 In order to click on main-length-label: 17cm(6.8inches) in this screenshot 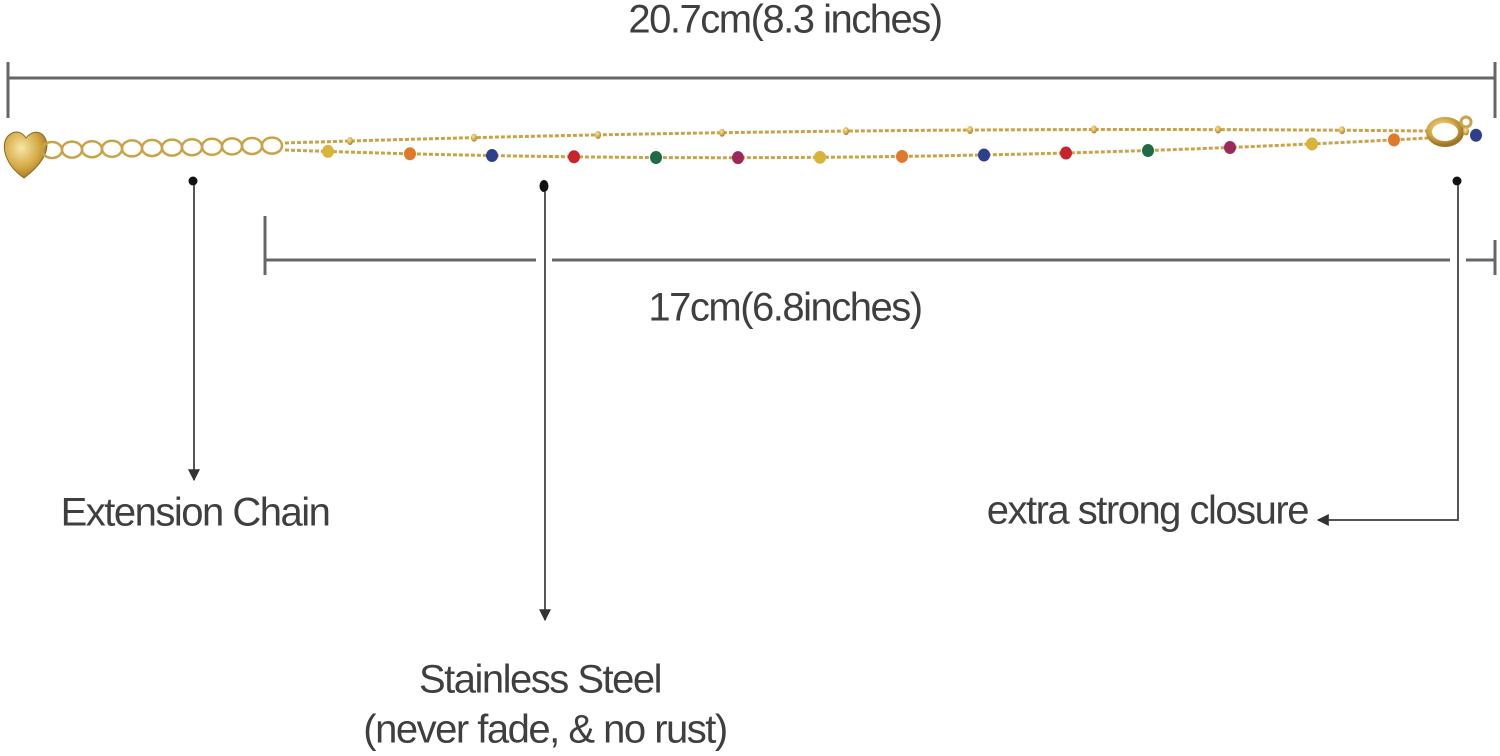, I will do `click(784, 308)`.